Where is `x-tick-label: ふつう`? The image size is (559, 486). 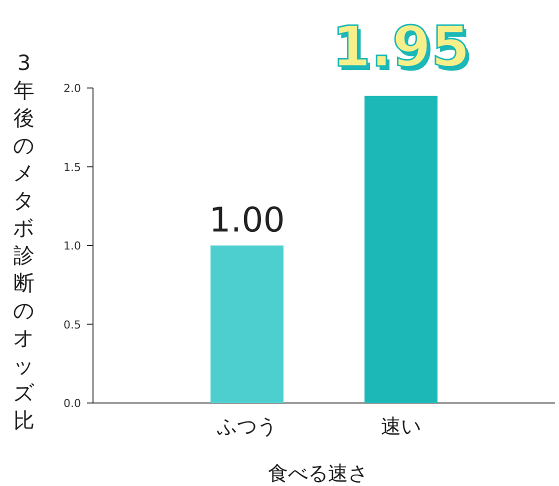 x-tick-label: ふつう is located at coordinates (246, 426).